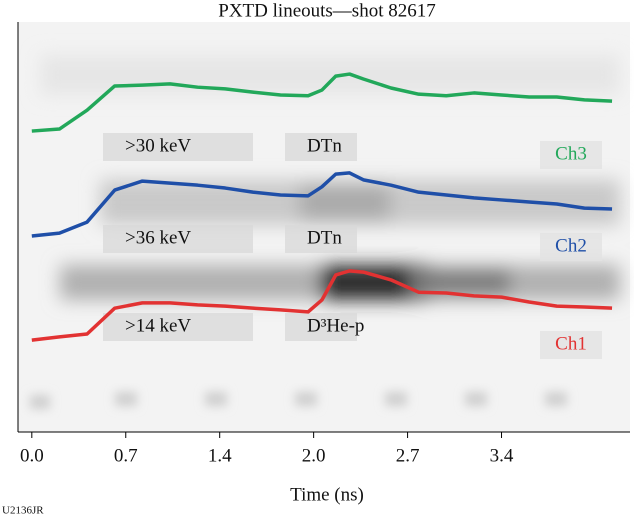 This screenshot has height=521, width=634. Describe the element at coordinates (220, 455) in the screenshot. I see `x-tick-label: 1.4` at that location.